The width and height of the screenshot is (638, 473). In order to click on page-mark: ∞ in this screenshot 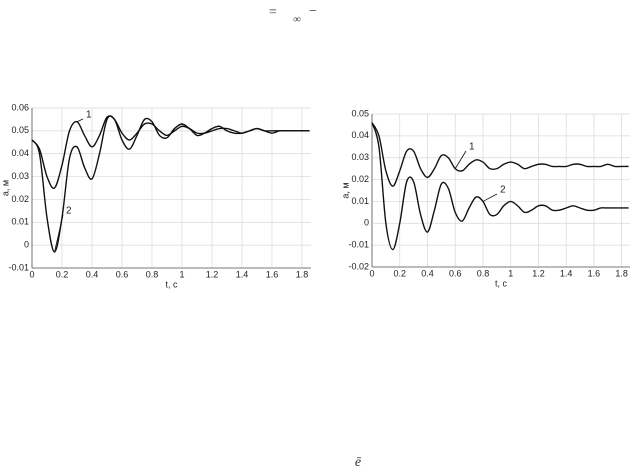, I will do `click(297, 20)`.